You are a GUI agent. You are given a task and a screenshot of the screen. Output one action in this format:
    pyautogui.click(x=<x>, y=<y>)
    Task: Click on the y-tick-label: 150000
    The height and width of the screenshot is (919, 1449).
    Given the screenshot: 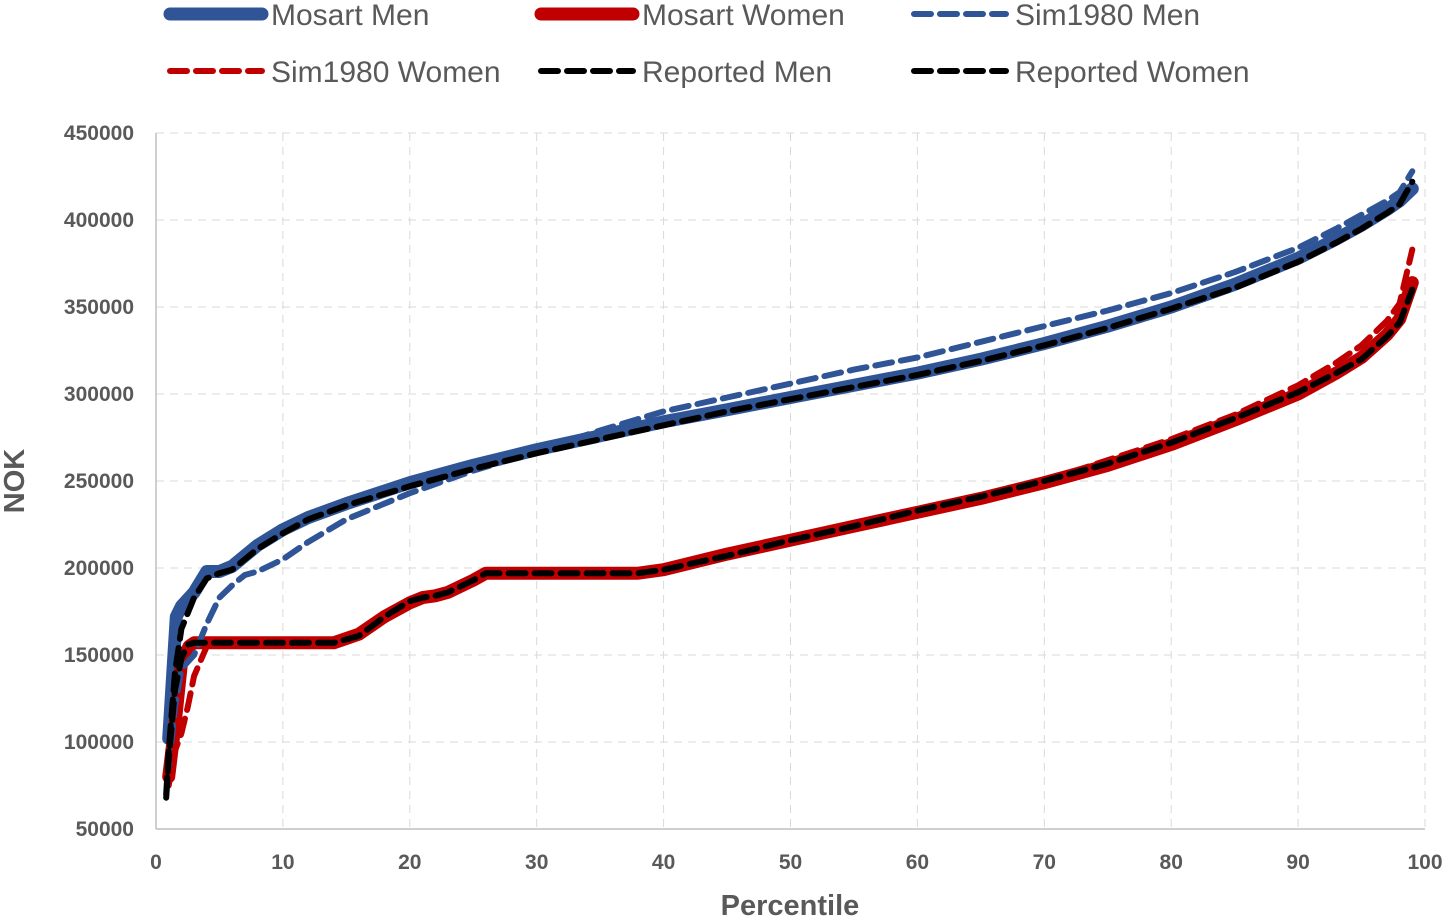 What is the action you would take?
    pyautogui.click(x=99, y=655)
    